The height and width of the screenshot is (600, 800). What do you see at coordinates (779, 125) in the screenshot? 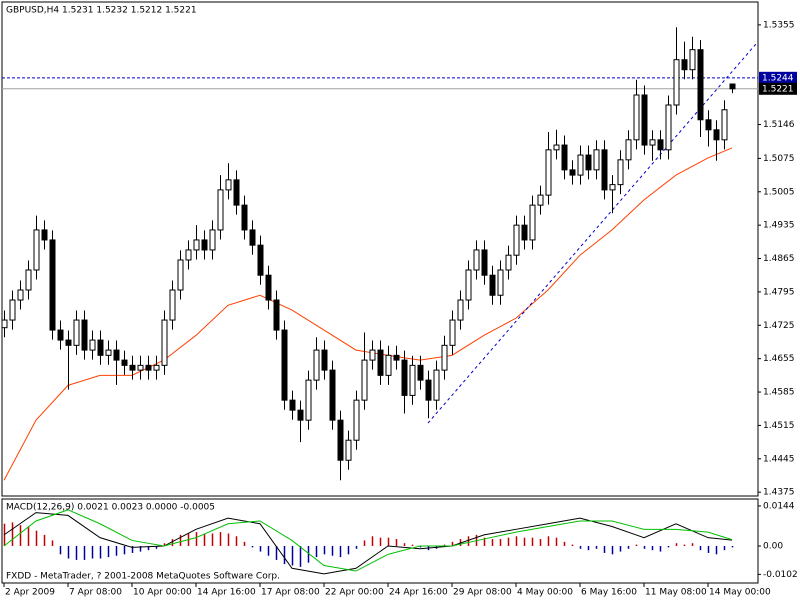
I see `y-tick-label: 1.5146` at bounding box center [779, 125].